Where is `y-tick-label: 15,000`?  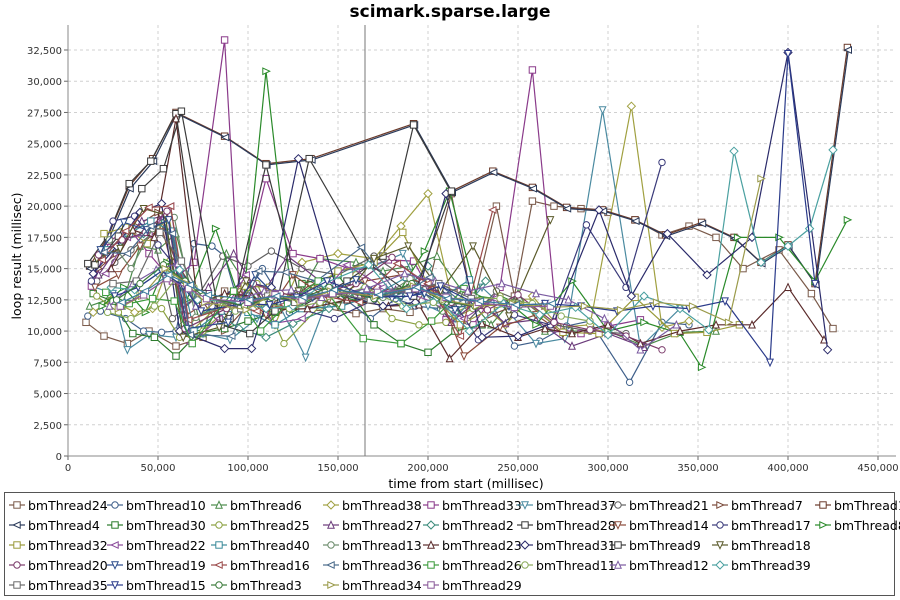 y-tick-label: 15,000 is located at coordinates (44, 270).